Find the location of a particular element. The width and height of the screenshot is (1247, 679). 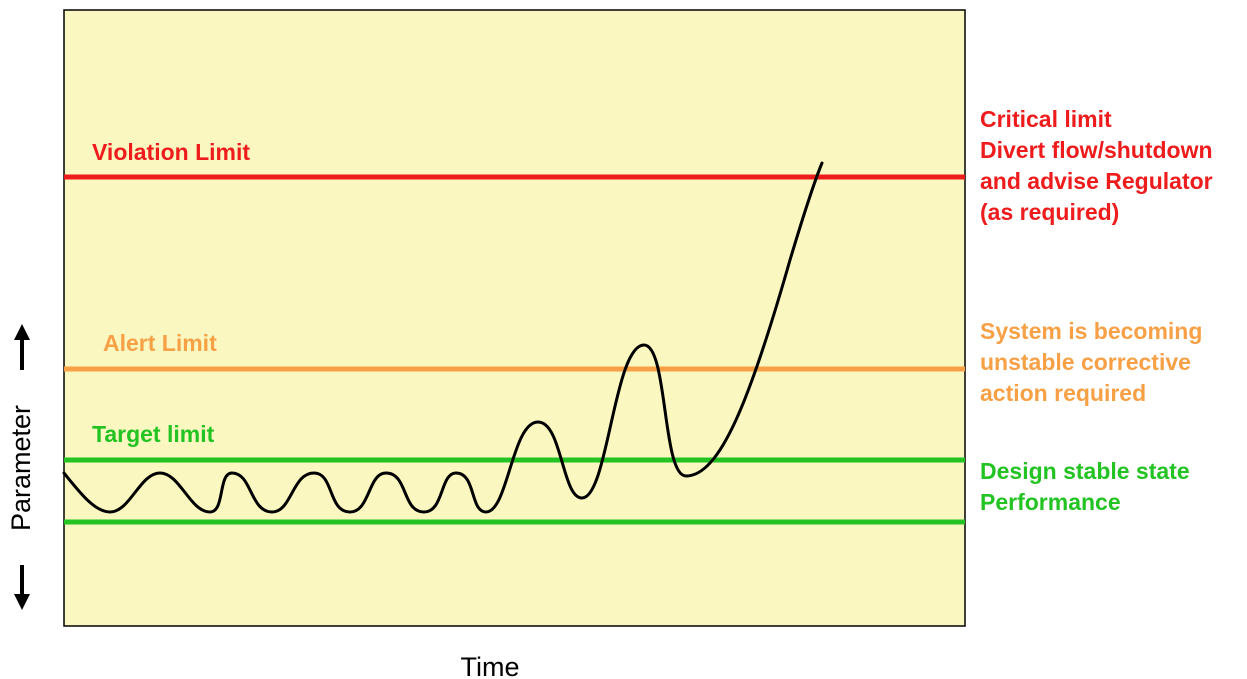

alert-note-line: action required is located at coordinates (1063, 393).